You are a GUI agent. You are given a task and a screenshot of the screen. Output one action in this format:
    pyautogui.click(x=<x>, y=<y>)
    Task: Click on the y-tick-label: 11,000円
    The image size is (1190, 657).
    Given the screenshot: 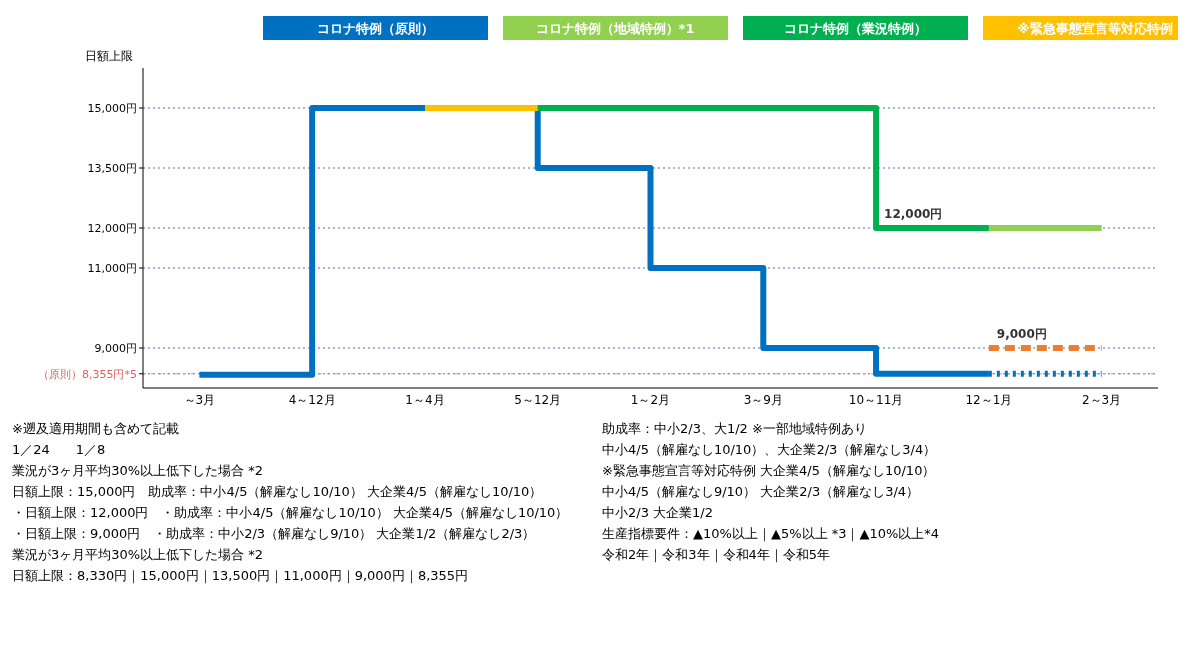 What is the action you would take?
    pyautogui.click(x=112, y=268)
    